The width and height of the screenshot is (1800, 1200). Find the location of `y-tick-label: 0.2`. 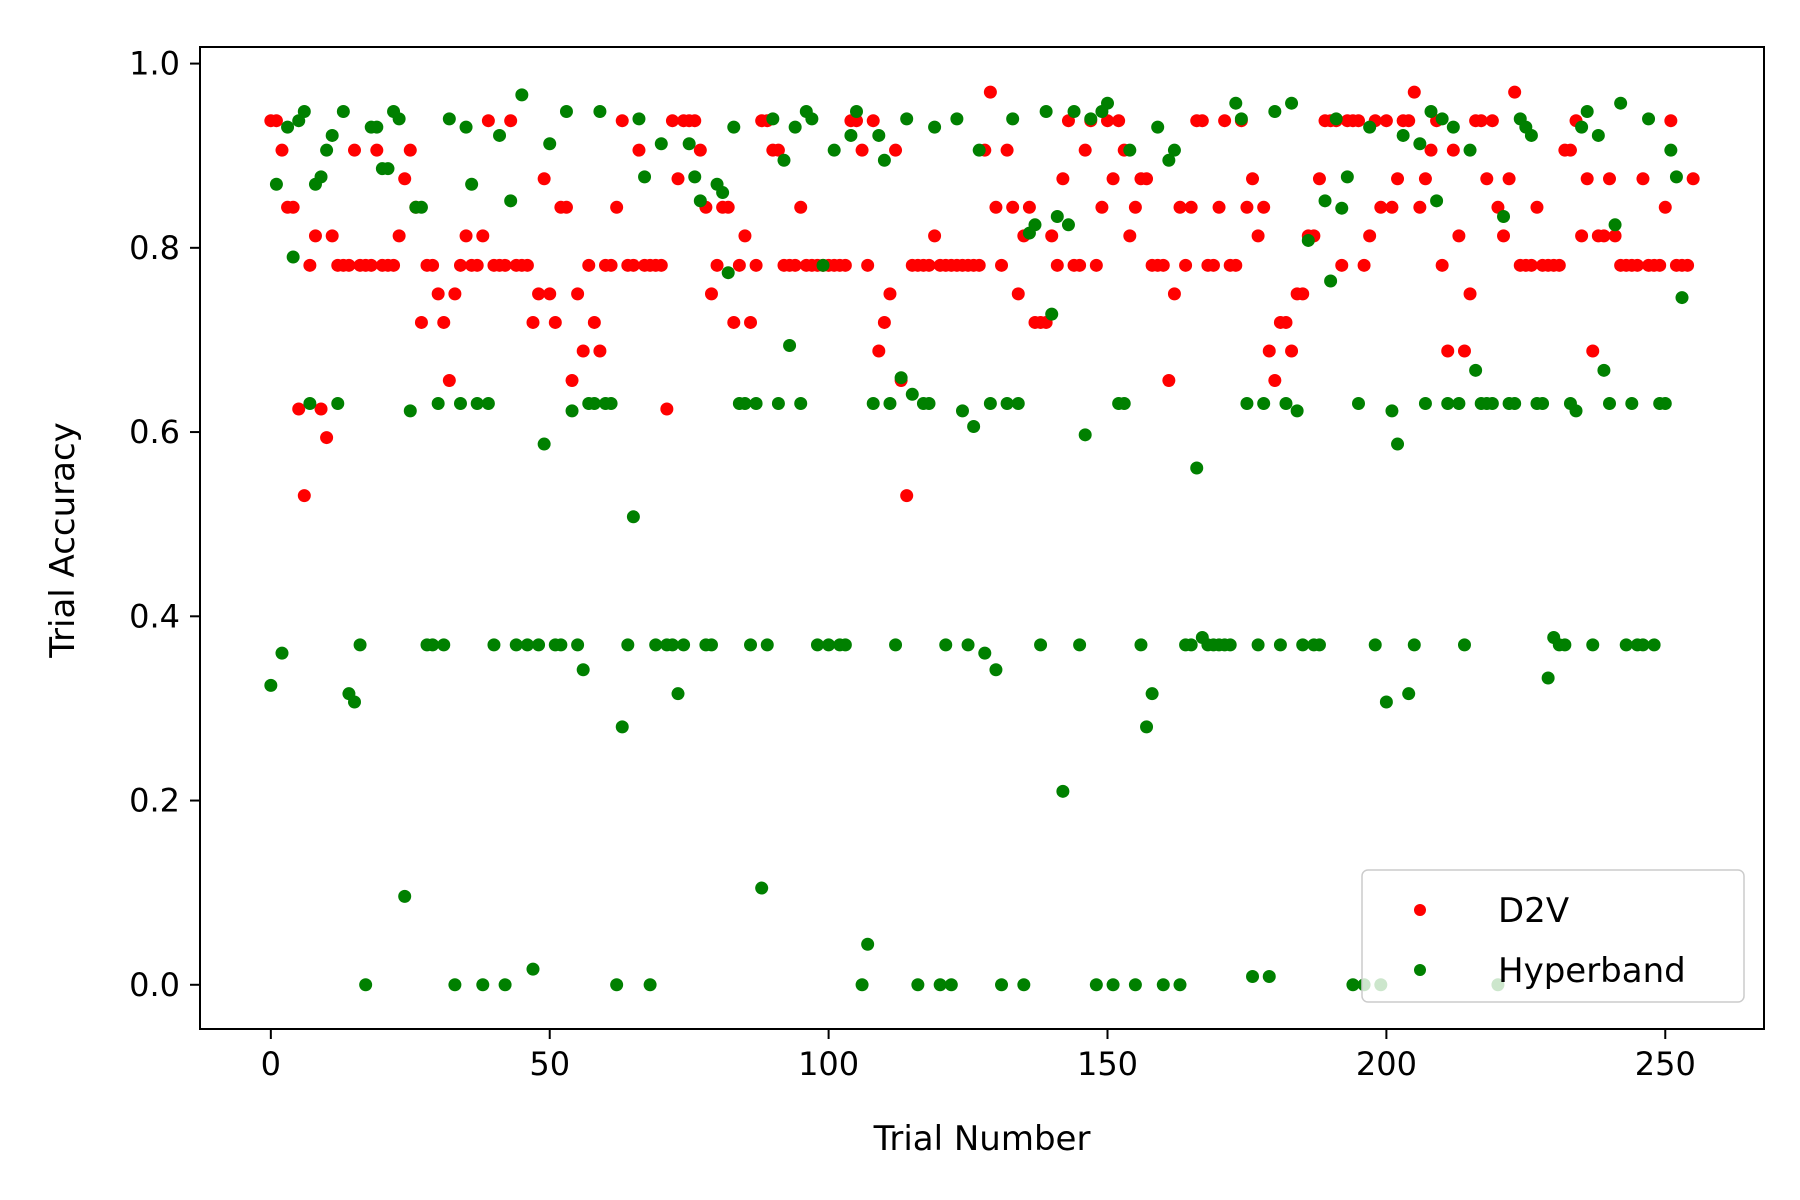

y-tick-label: 0.2 is located at coordinates (154, 801).